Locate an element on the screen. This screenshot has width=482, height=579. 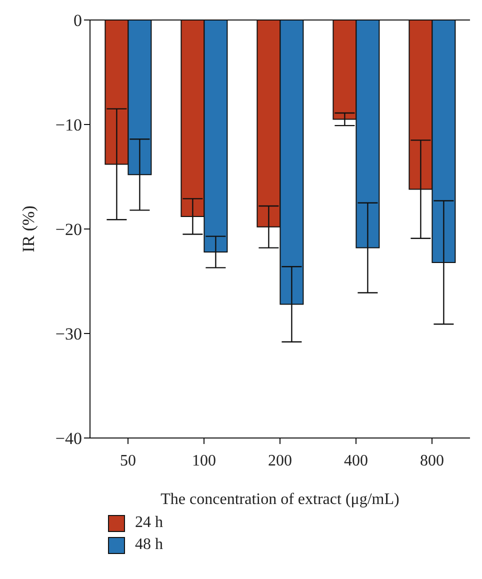
legend-label: 24 h is located at coordinates (149, 523).